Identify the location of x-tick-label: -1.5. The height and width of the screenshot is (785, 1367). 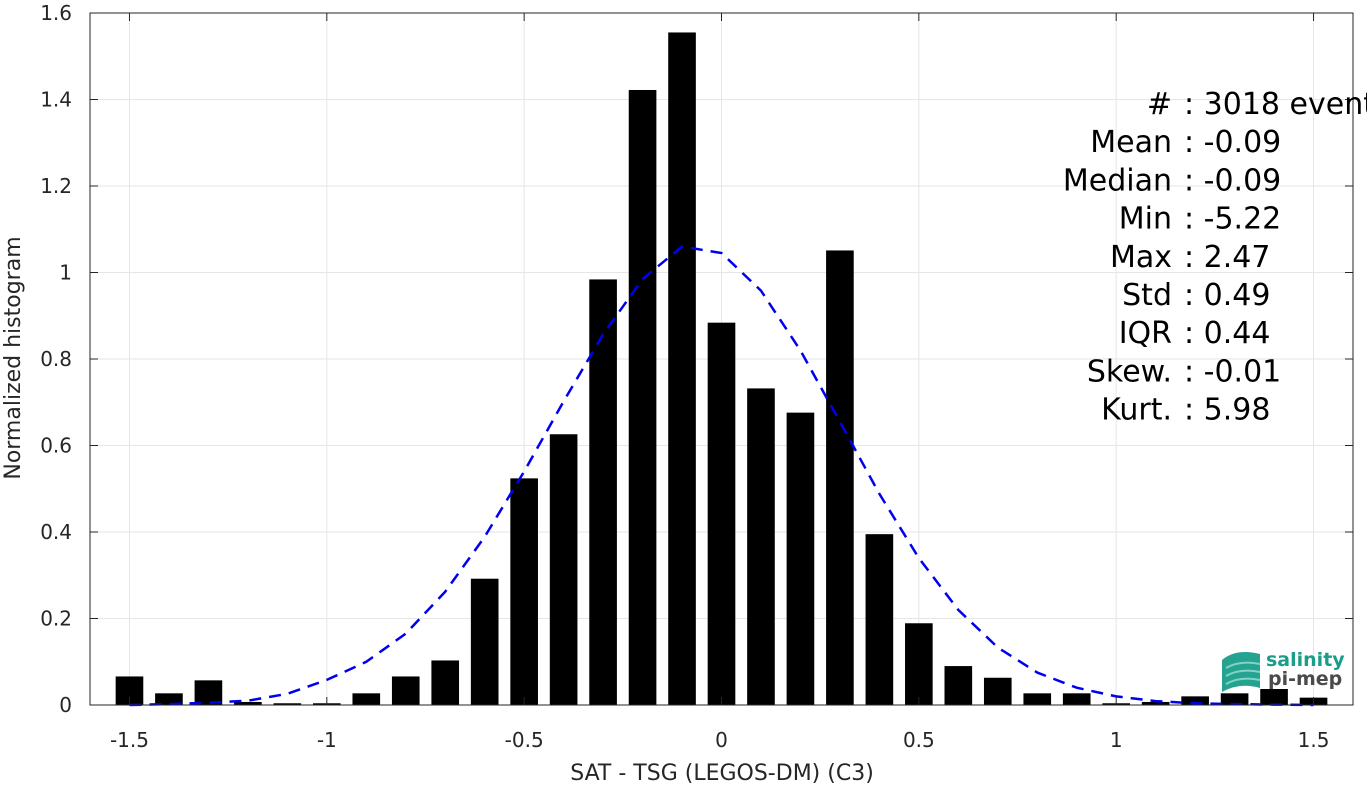
(129, 740).